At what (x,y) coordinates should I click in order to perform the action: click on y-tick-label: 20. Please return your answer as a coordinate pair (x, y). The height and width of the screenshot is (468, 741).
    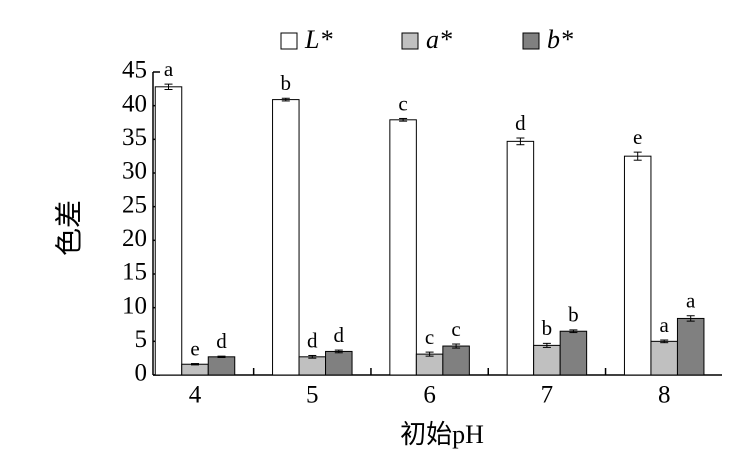
    Looking at the image, I should click on (134, 238).